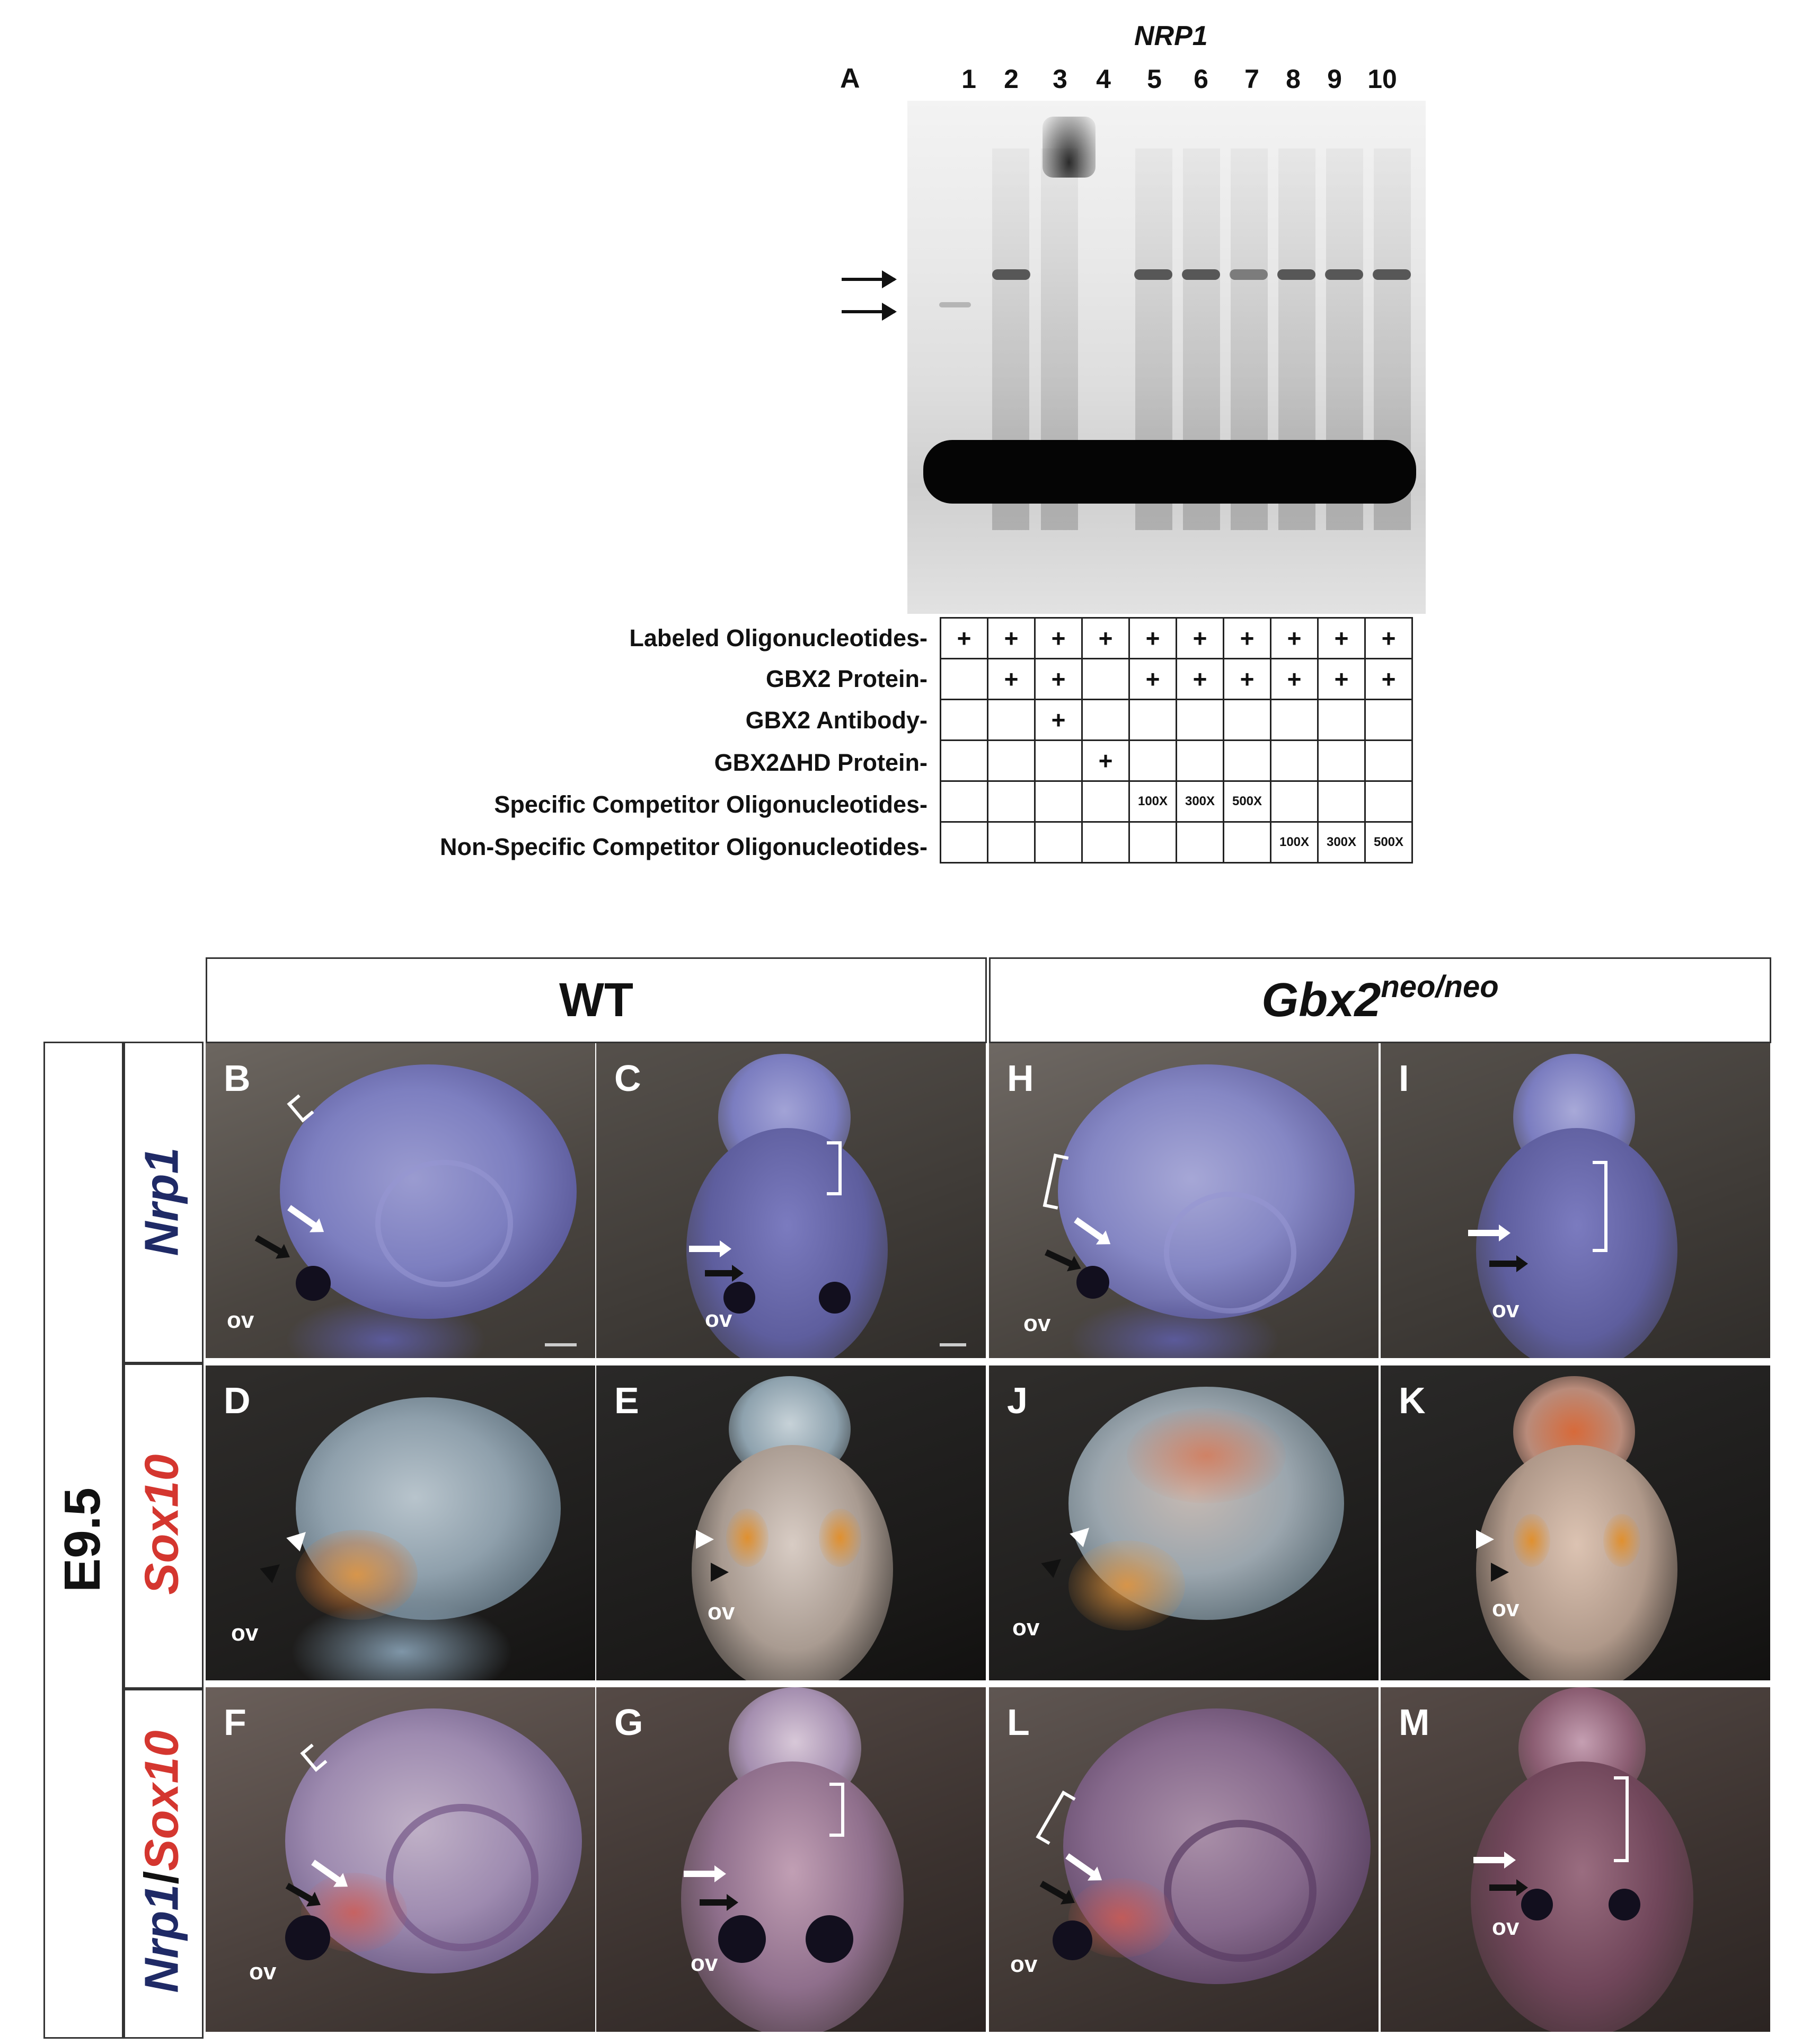  I want to click on gene-label-combo-sep: /, so click(162, 1877).